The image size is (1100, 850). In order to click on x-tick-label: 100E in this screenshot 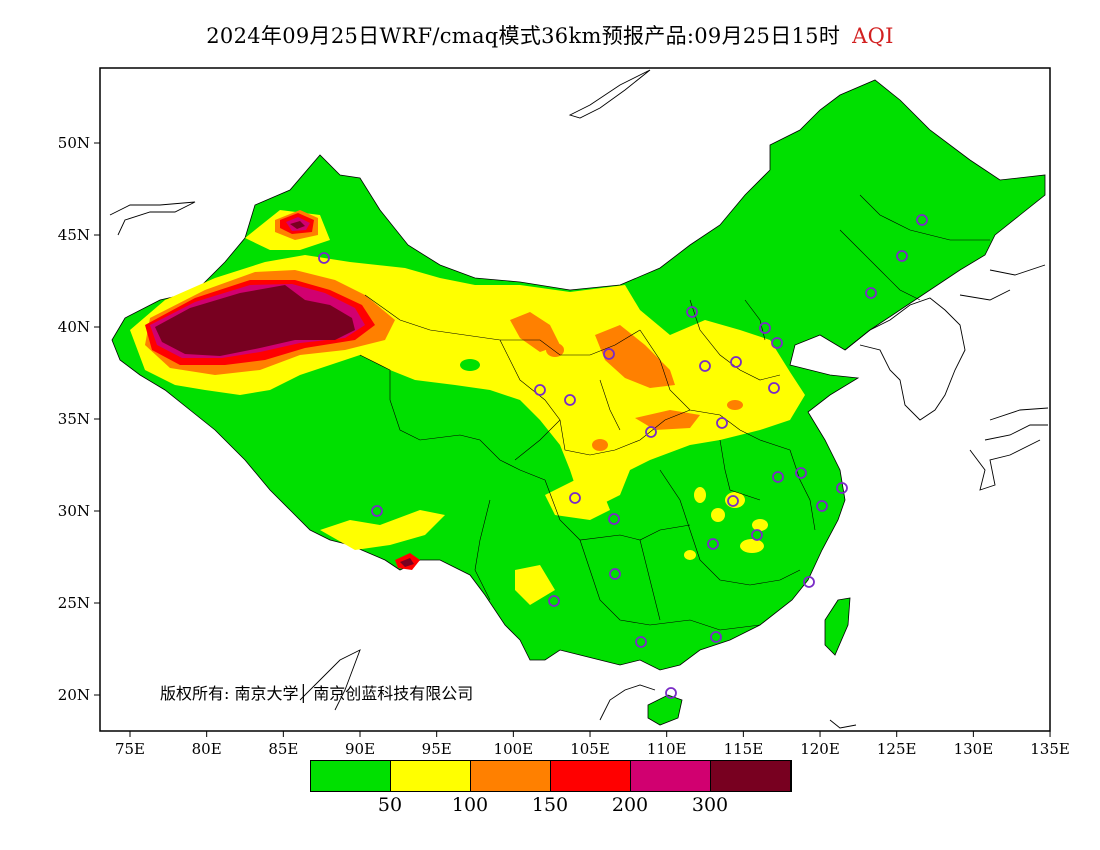, I will do `click(514, 749)`.